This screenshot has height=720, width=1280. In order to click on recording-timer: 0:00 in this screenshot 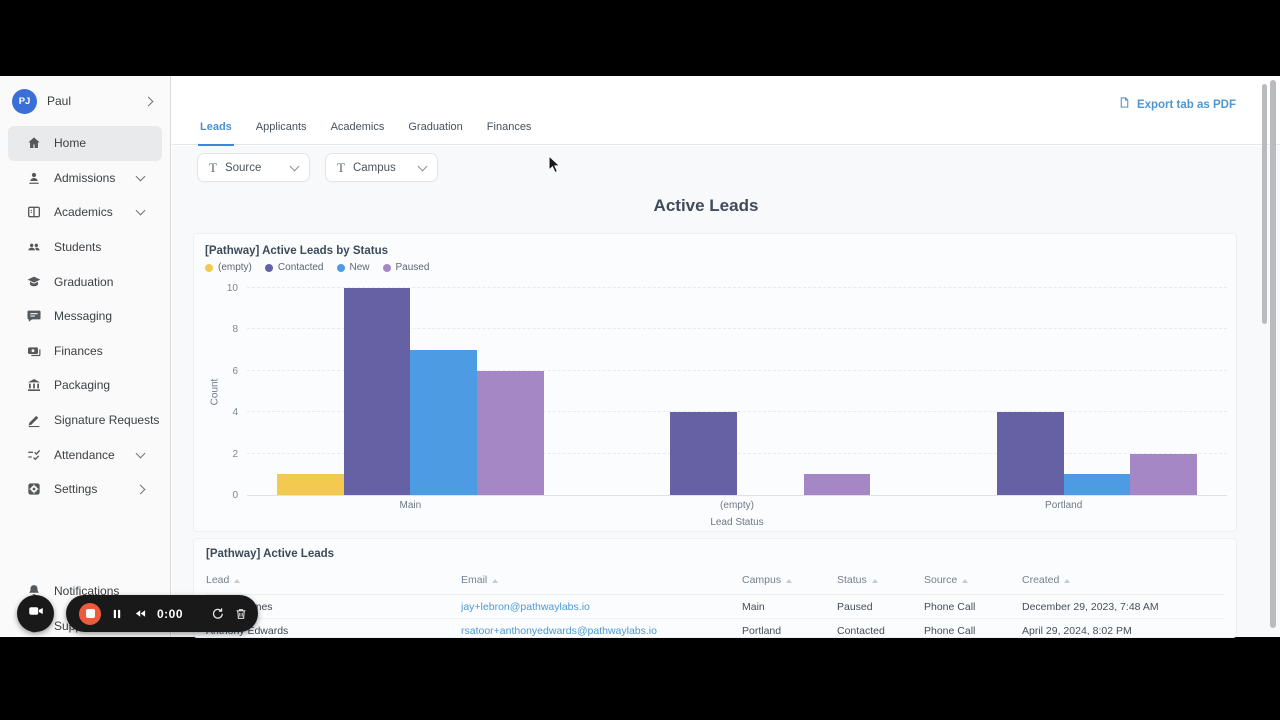, I will do `click(170, 613)`.